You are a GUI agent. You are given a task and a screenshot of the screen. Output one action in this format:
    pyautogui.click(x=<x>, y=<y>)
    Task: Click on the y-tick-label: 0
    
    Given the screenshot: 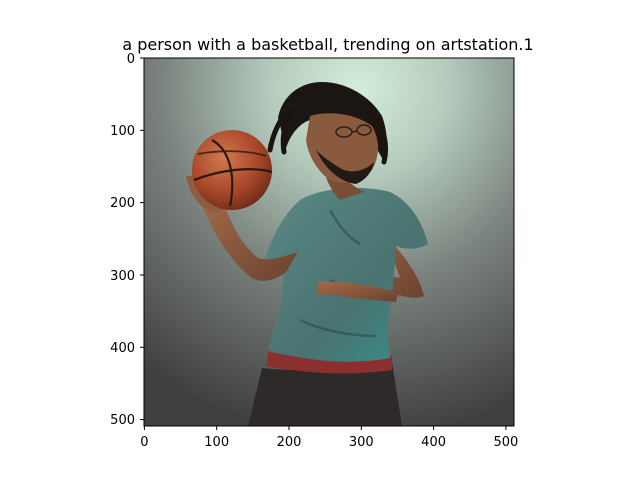 What is the action you would take?
    pyautogui.click(x=131, y=59)
    